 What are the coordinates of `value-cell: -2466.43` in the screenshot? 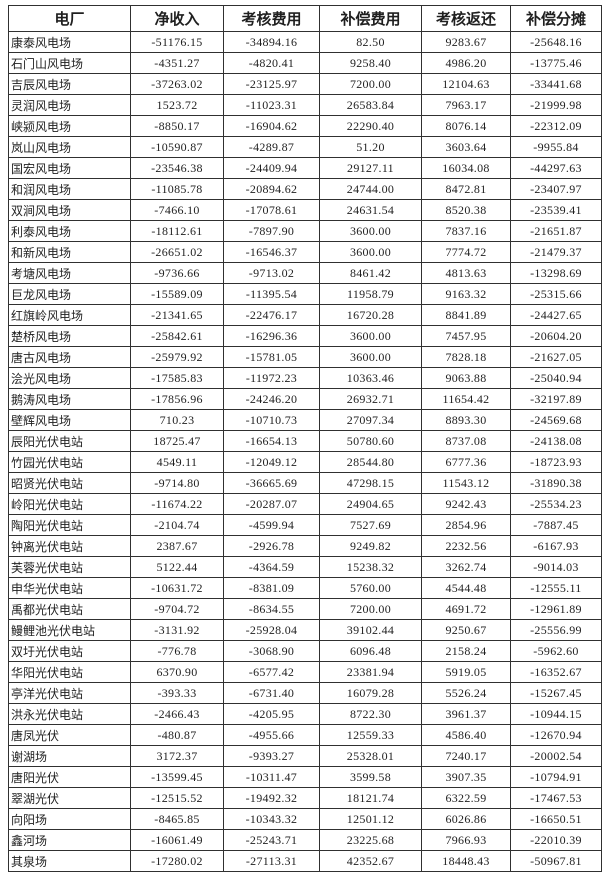 It's located at (177, 714).